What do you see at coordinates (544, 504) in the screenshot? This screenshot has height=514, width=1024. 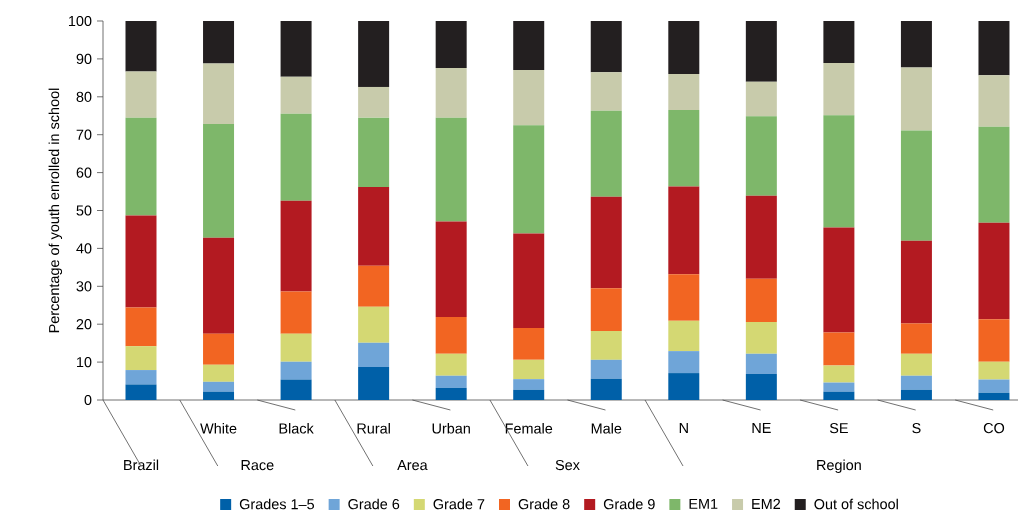 I see `legend-label: Grade 8` at bounding box center [544, 504].